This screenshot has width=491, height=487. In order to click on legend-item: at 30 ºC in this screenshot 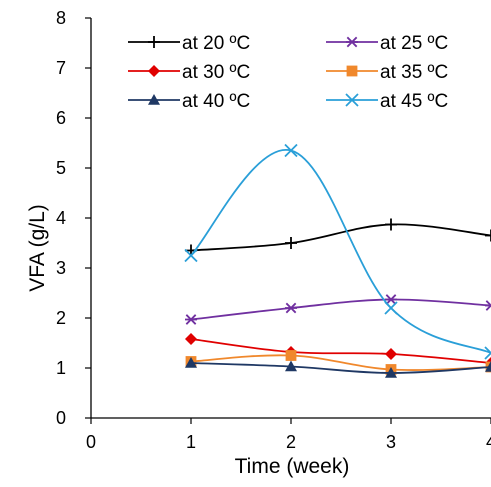, I will do `click(189, 72)`.